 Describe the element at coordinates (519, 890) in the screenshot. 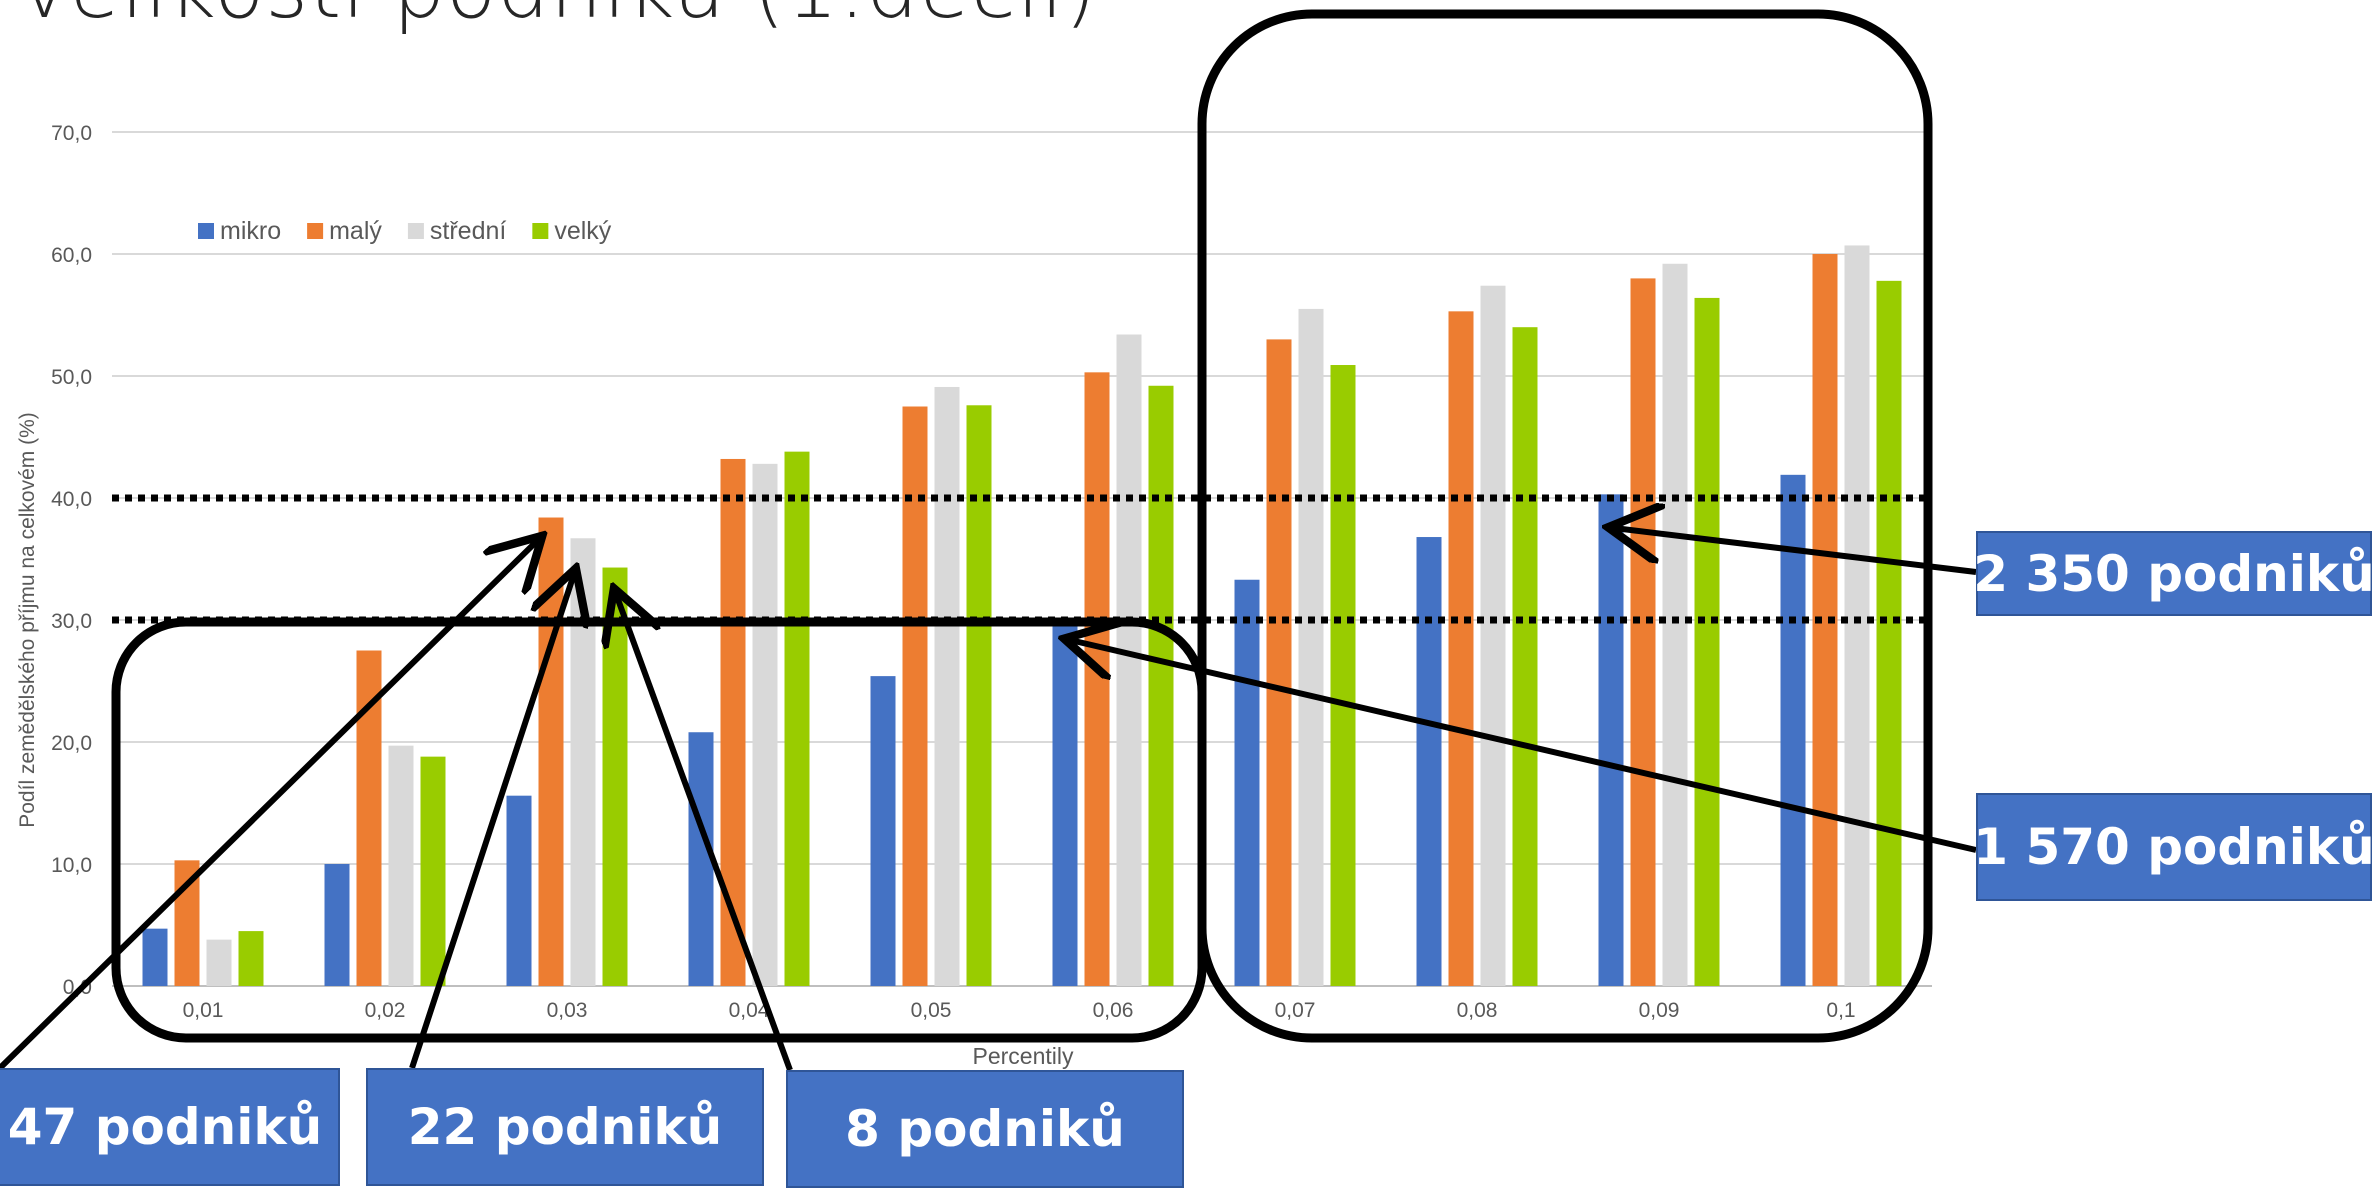

I see `bar-mikro-0,03` at that location.